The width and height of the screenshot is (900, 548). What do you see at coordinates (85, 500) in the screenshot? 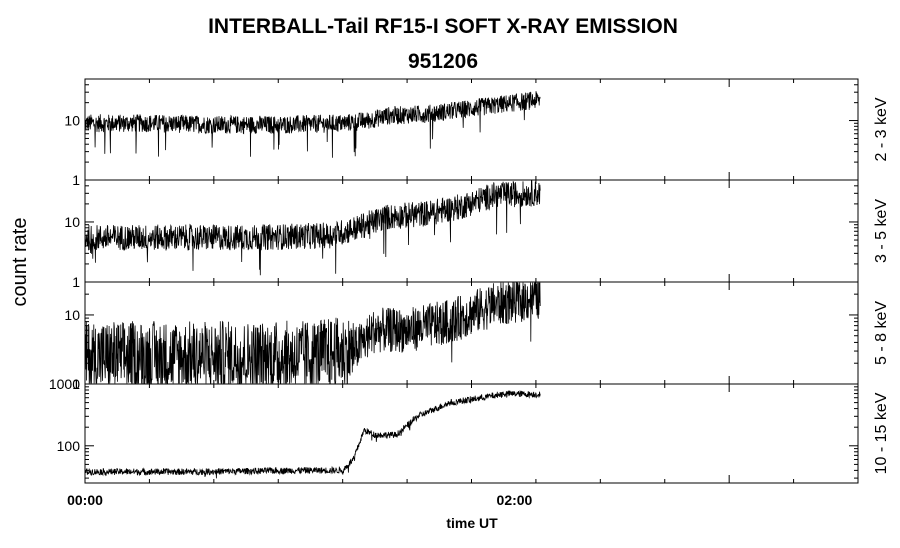
I see `x-tick-label: 00:00` at bounding box center [85, 500].